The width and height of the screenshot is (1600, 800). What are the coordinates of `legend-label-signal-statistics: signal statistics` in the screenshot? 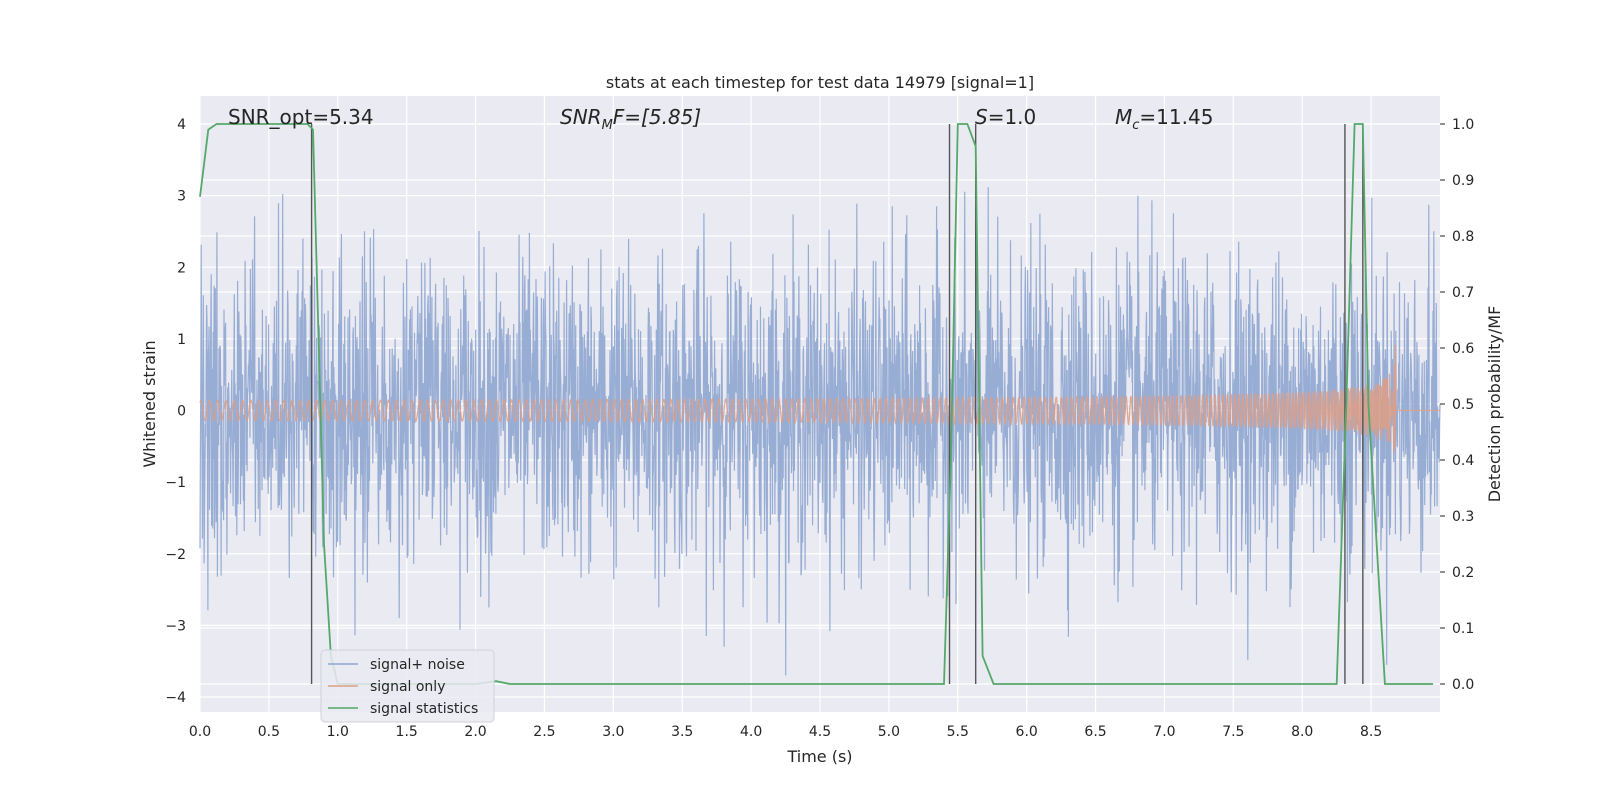 It's located at (424, 709).